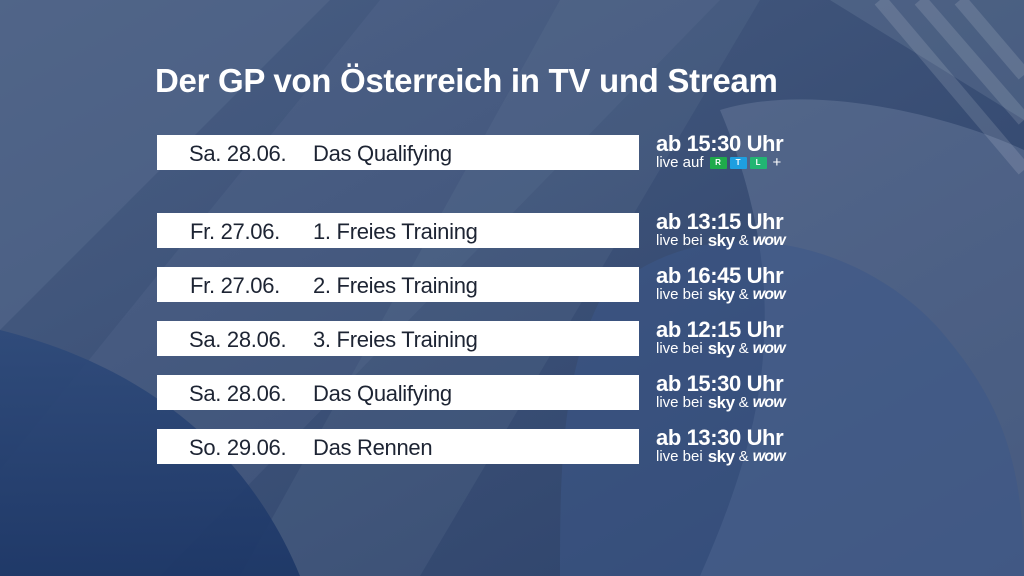  I want to click on schedule-time: ab 13:15 Uhr, so click(720, 221).